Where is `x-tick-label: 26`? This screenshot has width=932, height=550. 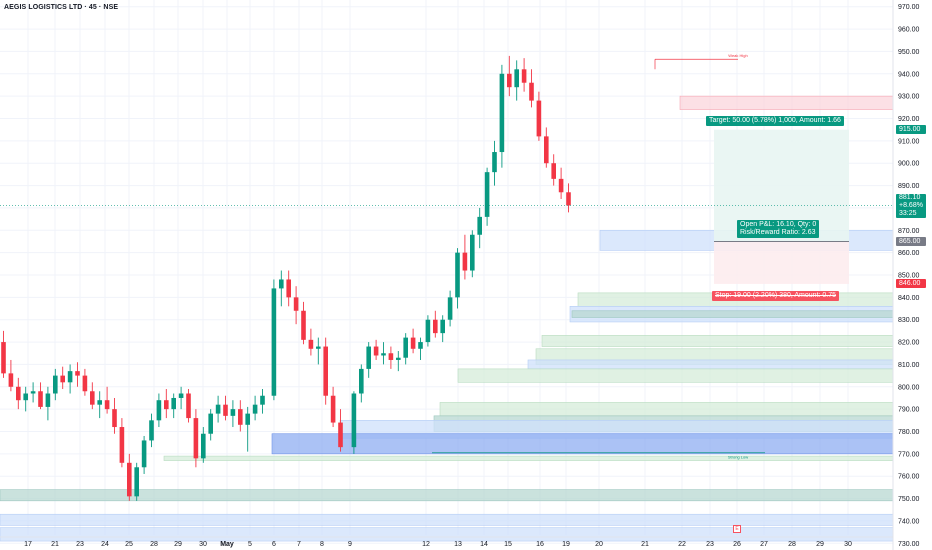 x-tick-label: 26 is located at coordinates (737, 544).